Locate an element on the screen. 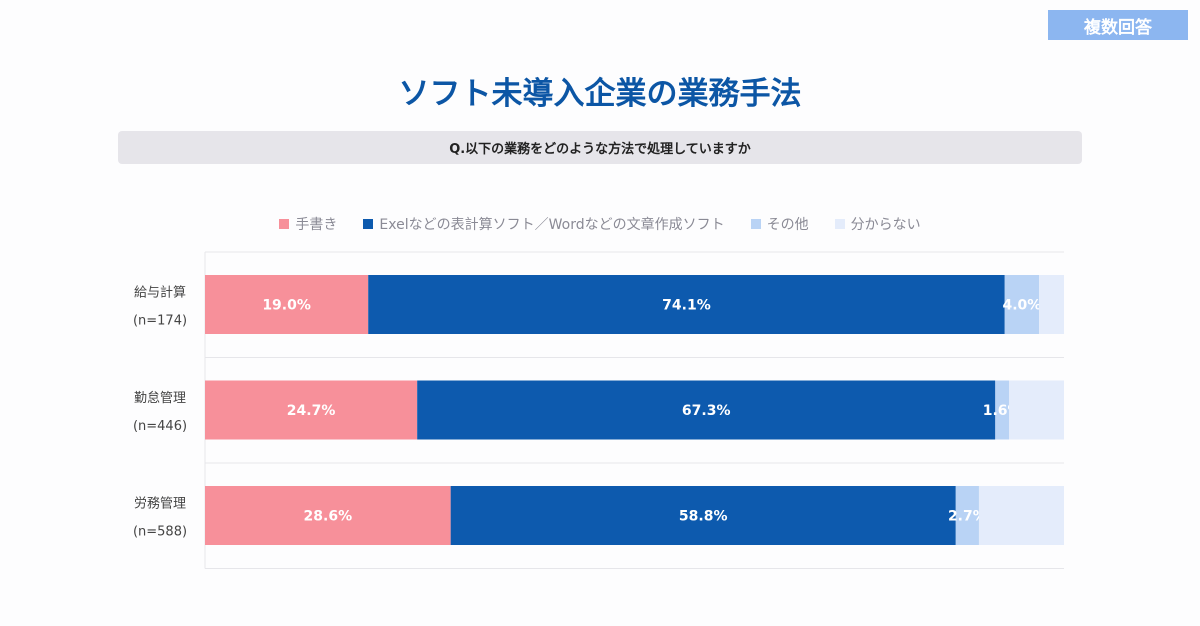 This screenshot has height=626, width=1200. legend-item-2: その他 is located at coordinates (779, 224).